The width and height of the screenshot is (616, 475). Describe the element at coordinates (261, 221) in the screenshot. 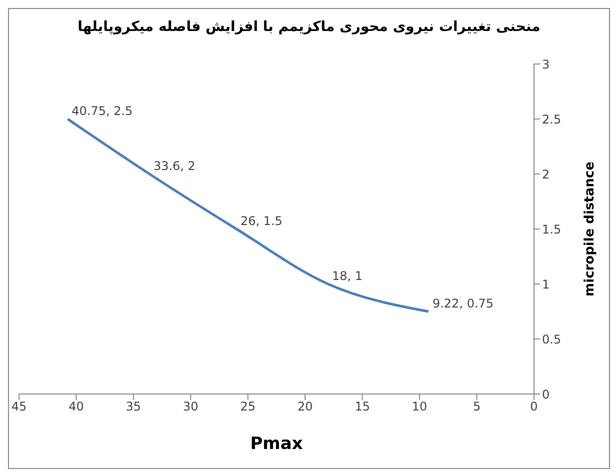

I see `data-label: 26, 1.5` at that location.